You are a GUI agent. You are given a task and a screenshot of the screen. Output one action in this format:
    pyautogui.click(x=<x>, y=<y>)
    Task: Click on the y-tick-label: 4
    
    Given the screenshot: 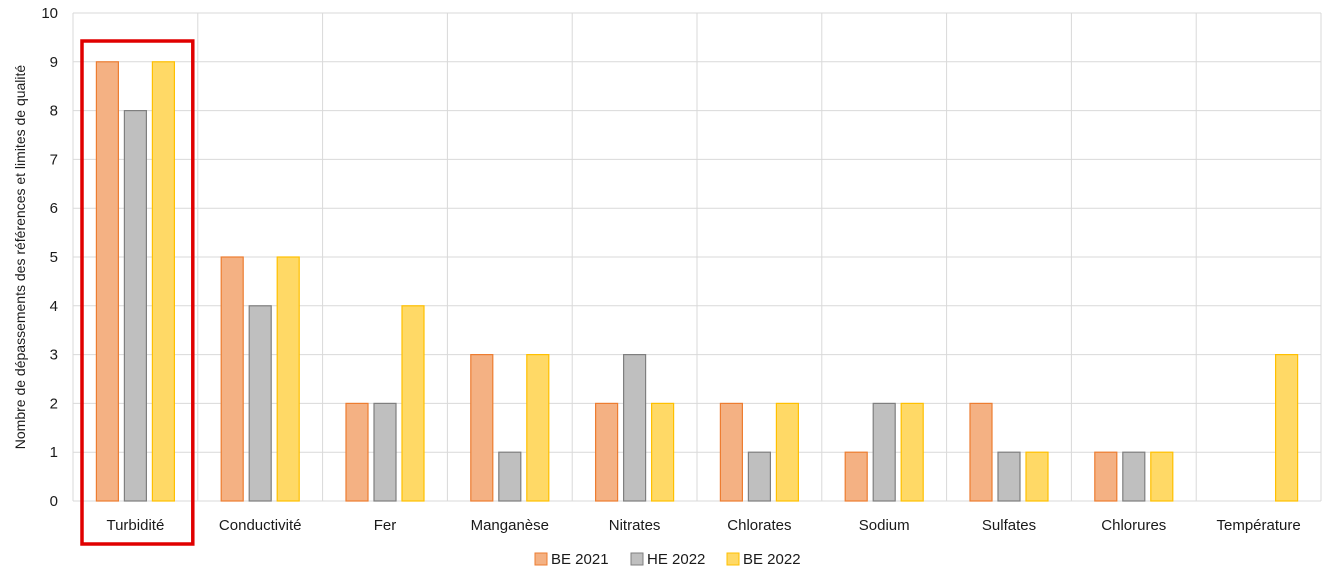 What is the action you would take?
    pyautogui.click(x=54, y=306)
    